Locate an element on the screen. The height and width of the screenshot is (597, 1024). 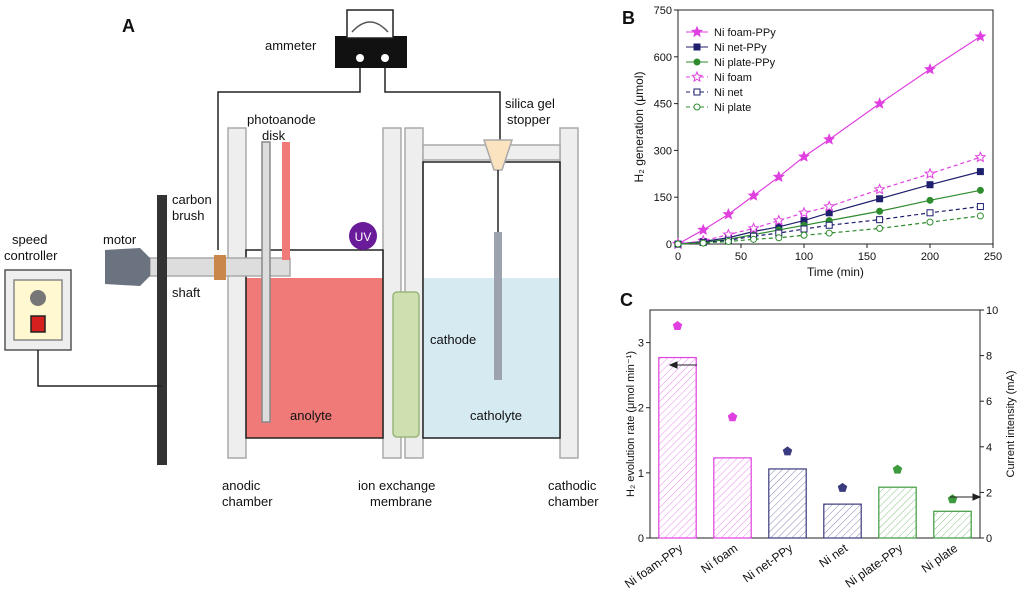
motor is located at coordinates (127, 267).